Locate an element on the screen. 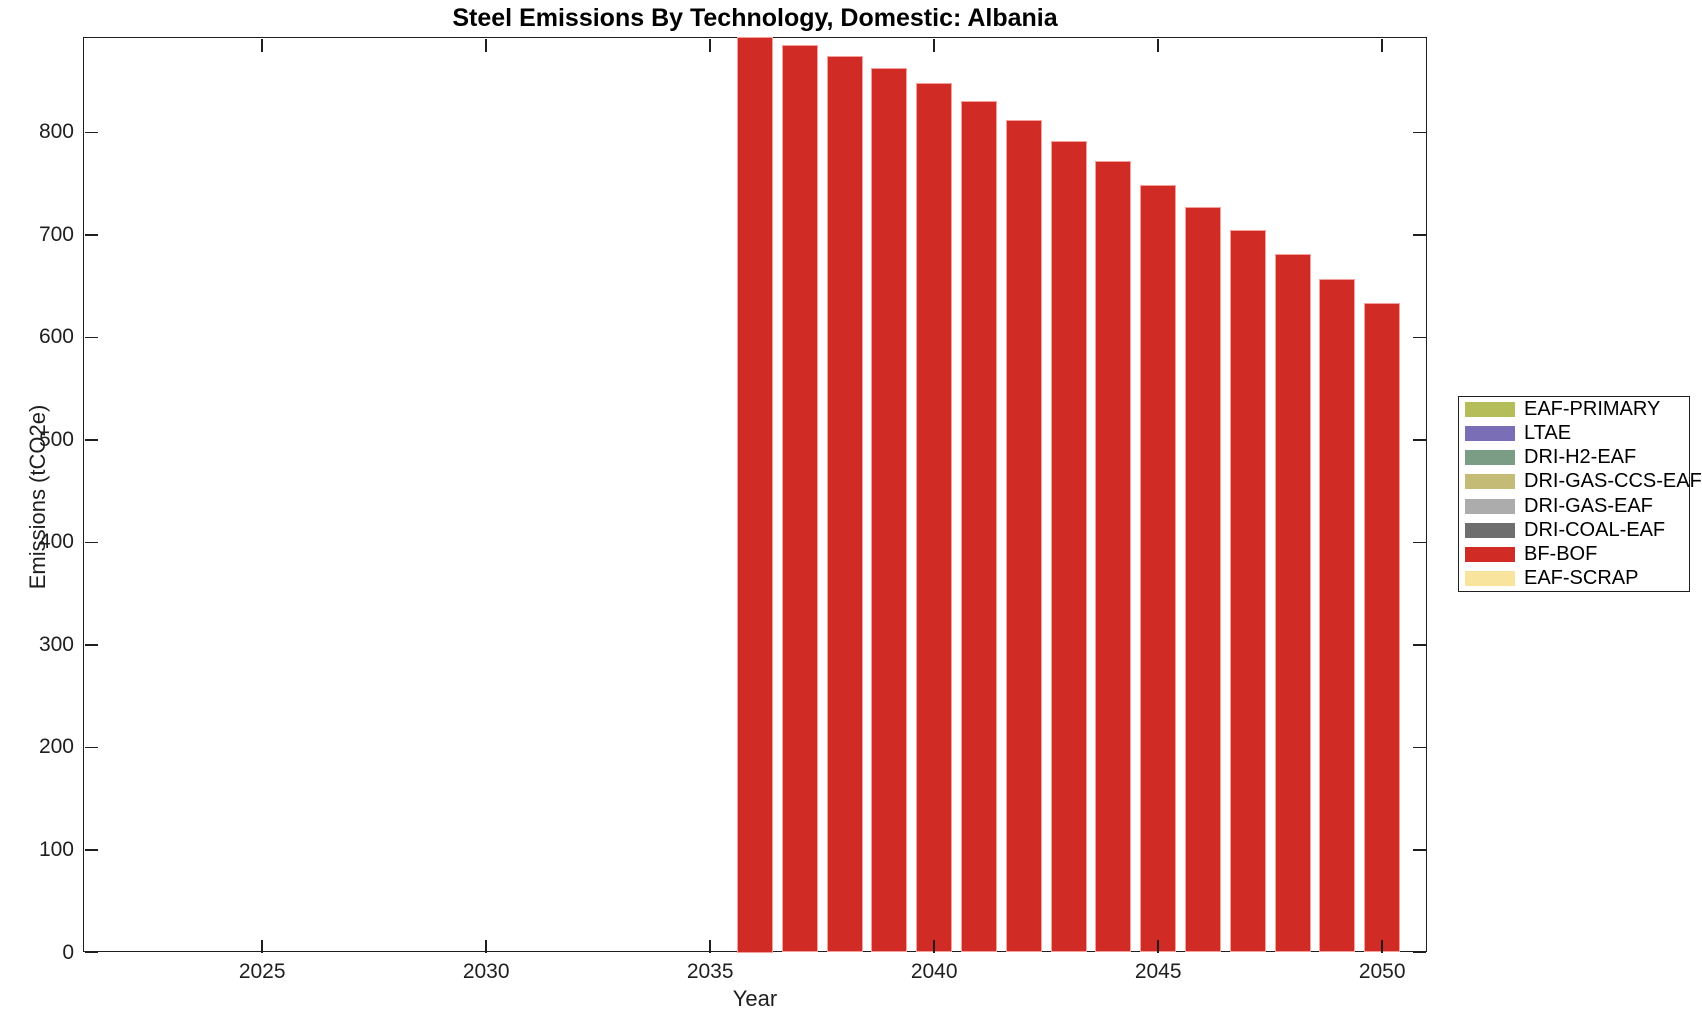  legend-label: DRI-COAL-EAF is located at coordinates (1595, 529).